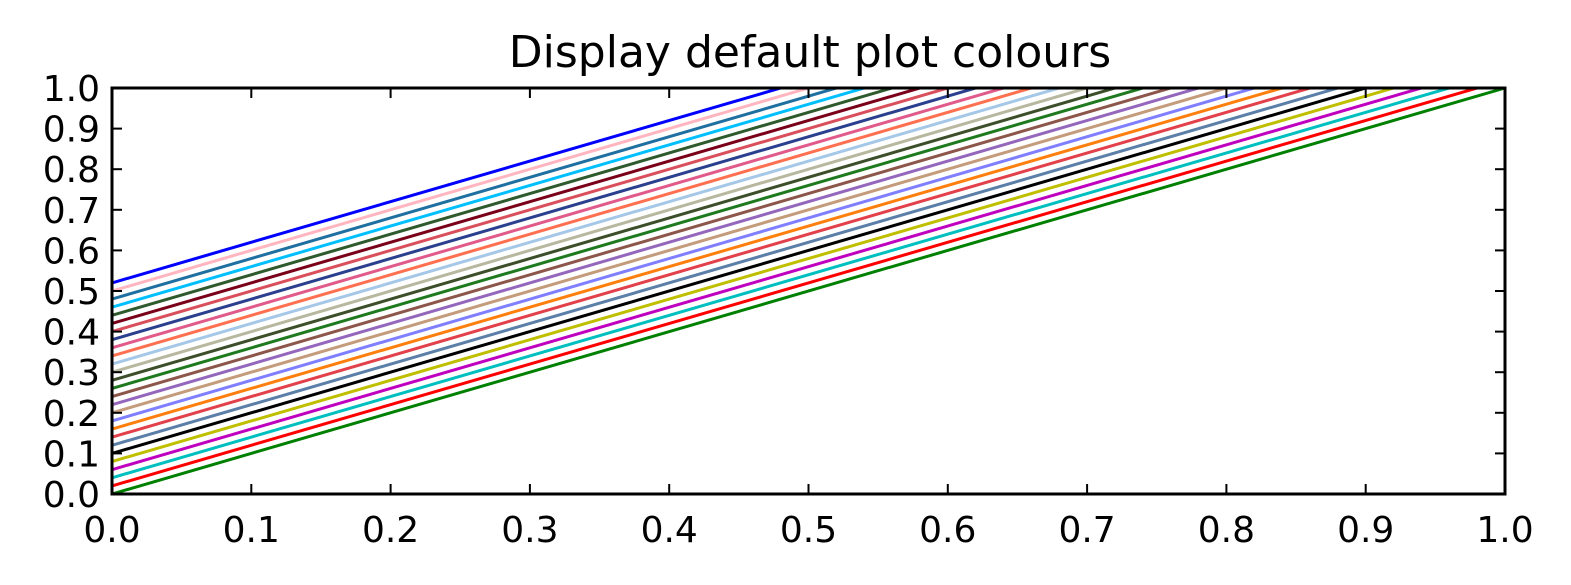 The height and width of the screenshot is (585, 1571). What do you see at coordinates (71, 454) in the screenshot?
I see `y-tick-label-1: 0.1` at bounding box center [71, 454].